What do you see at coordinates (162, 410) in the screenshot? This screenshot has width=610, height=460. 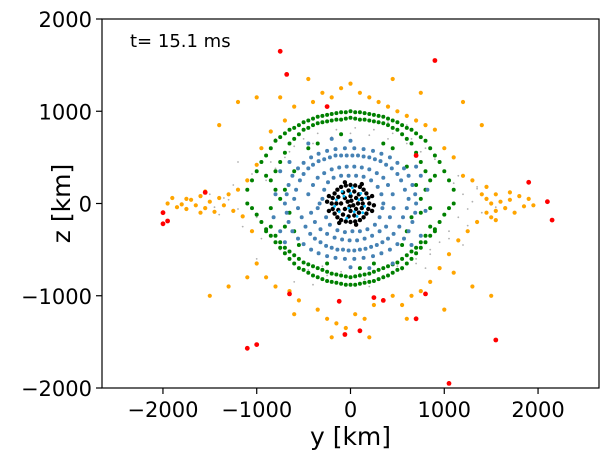 I see `x-tick-label: −2000` at bounding box center [162, 410].